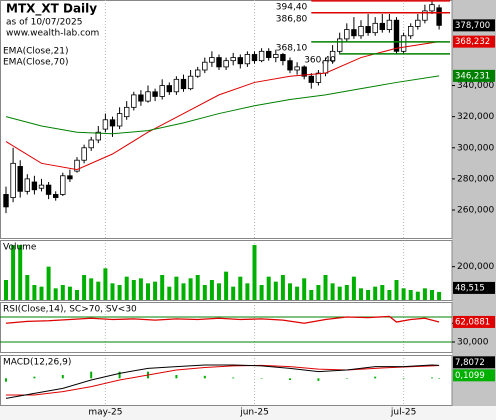  What do you see at coordinates (52, 34) in the screenshot?
I see `source: www.wealth-lab.com` at bounding box center [52, 34].